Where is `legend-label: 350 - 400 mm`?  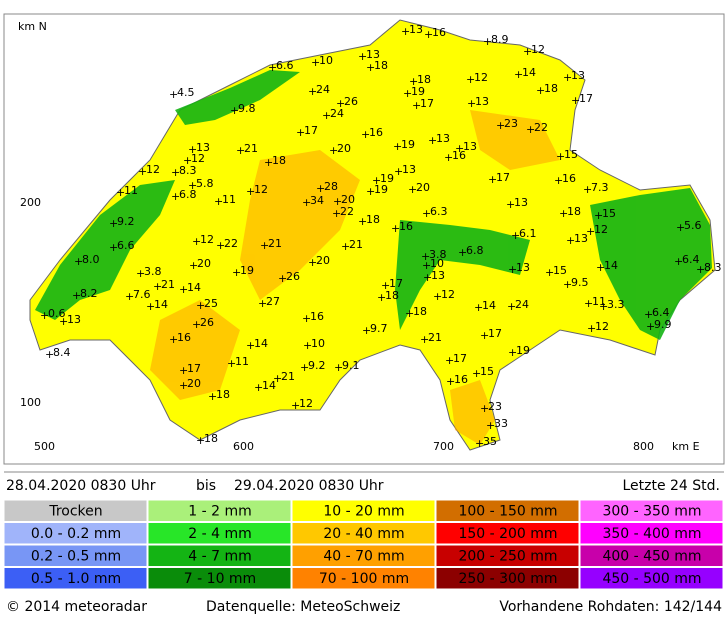 legend-label: 350 - 400 mm is located at coordinates (651, 534).